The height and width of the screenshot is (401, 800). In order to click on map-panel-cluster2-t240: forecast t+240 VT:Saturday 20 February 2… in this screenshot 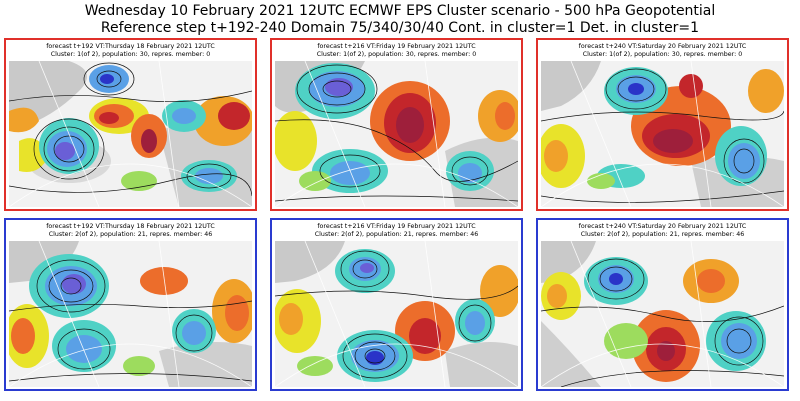, I will do `click(662, 304)`.